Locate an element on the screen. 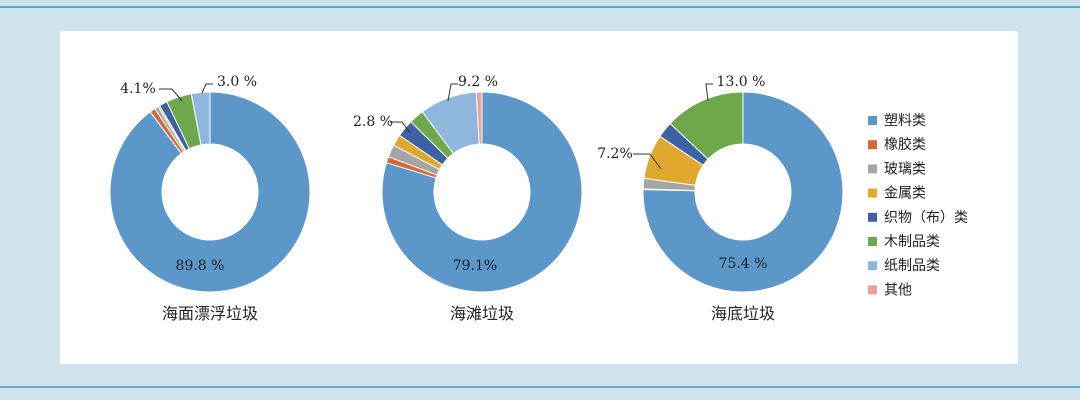  data-label: 7.2% is located at coordinates (615, 154).